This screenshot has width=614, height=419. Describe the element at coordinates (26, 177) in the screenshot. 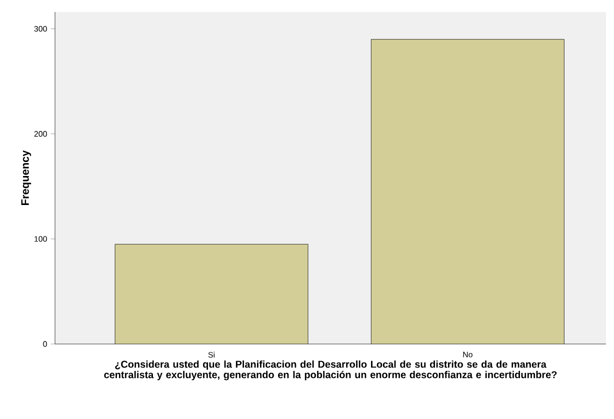

I see `y-axis-title: Frequency` at that location.